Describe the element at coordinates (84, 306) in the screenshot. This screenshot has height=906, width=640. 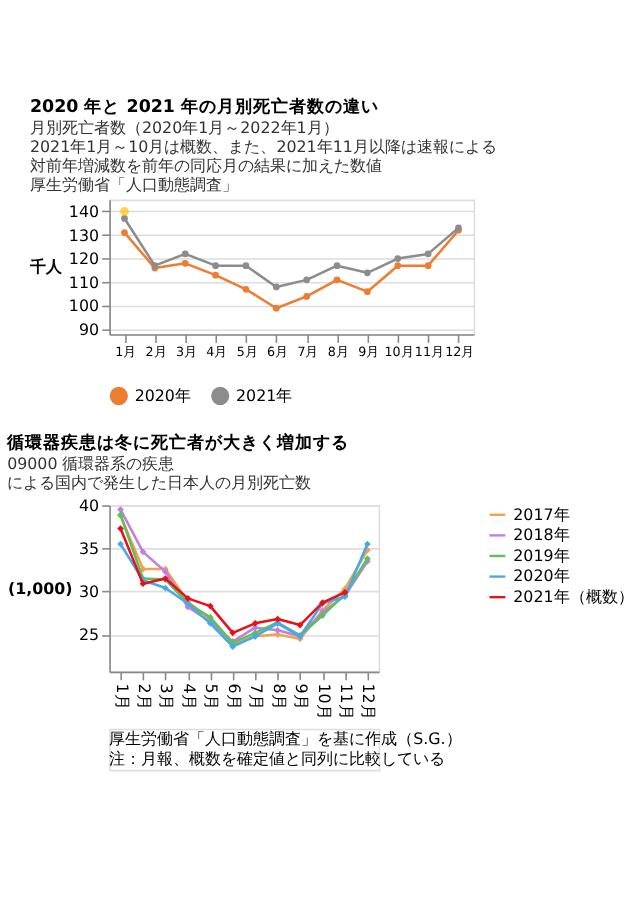
I see `y-tick-label: 100` at that location.